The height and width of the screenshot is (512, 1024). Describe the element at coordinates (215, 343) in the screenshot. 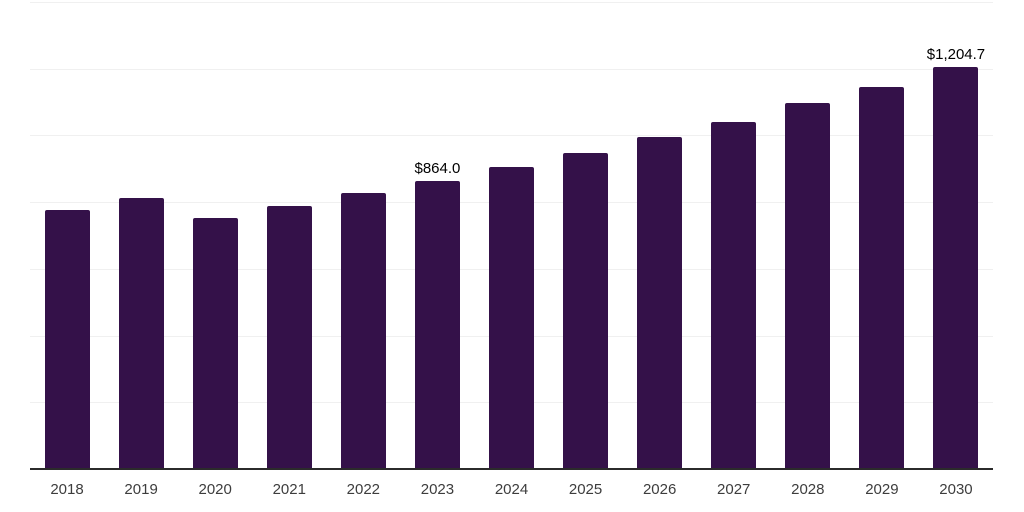

I see `bar-2020` at that location.